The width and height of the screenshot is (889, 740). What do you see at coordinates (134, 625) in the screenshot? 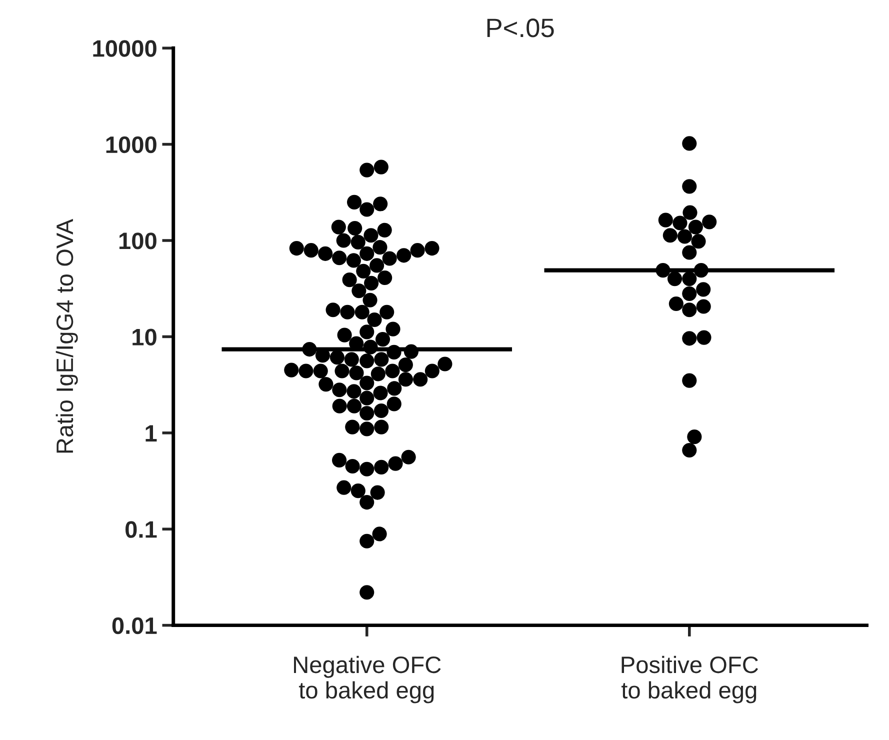
I see `y-tick-label: 0.01` at bounding box center [134, 625].